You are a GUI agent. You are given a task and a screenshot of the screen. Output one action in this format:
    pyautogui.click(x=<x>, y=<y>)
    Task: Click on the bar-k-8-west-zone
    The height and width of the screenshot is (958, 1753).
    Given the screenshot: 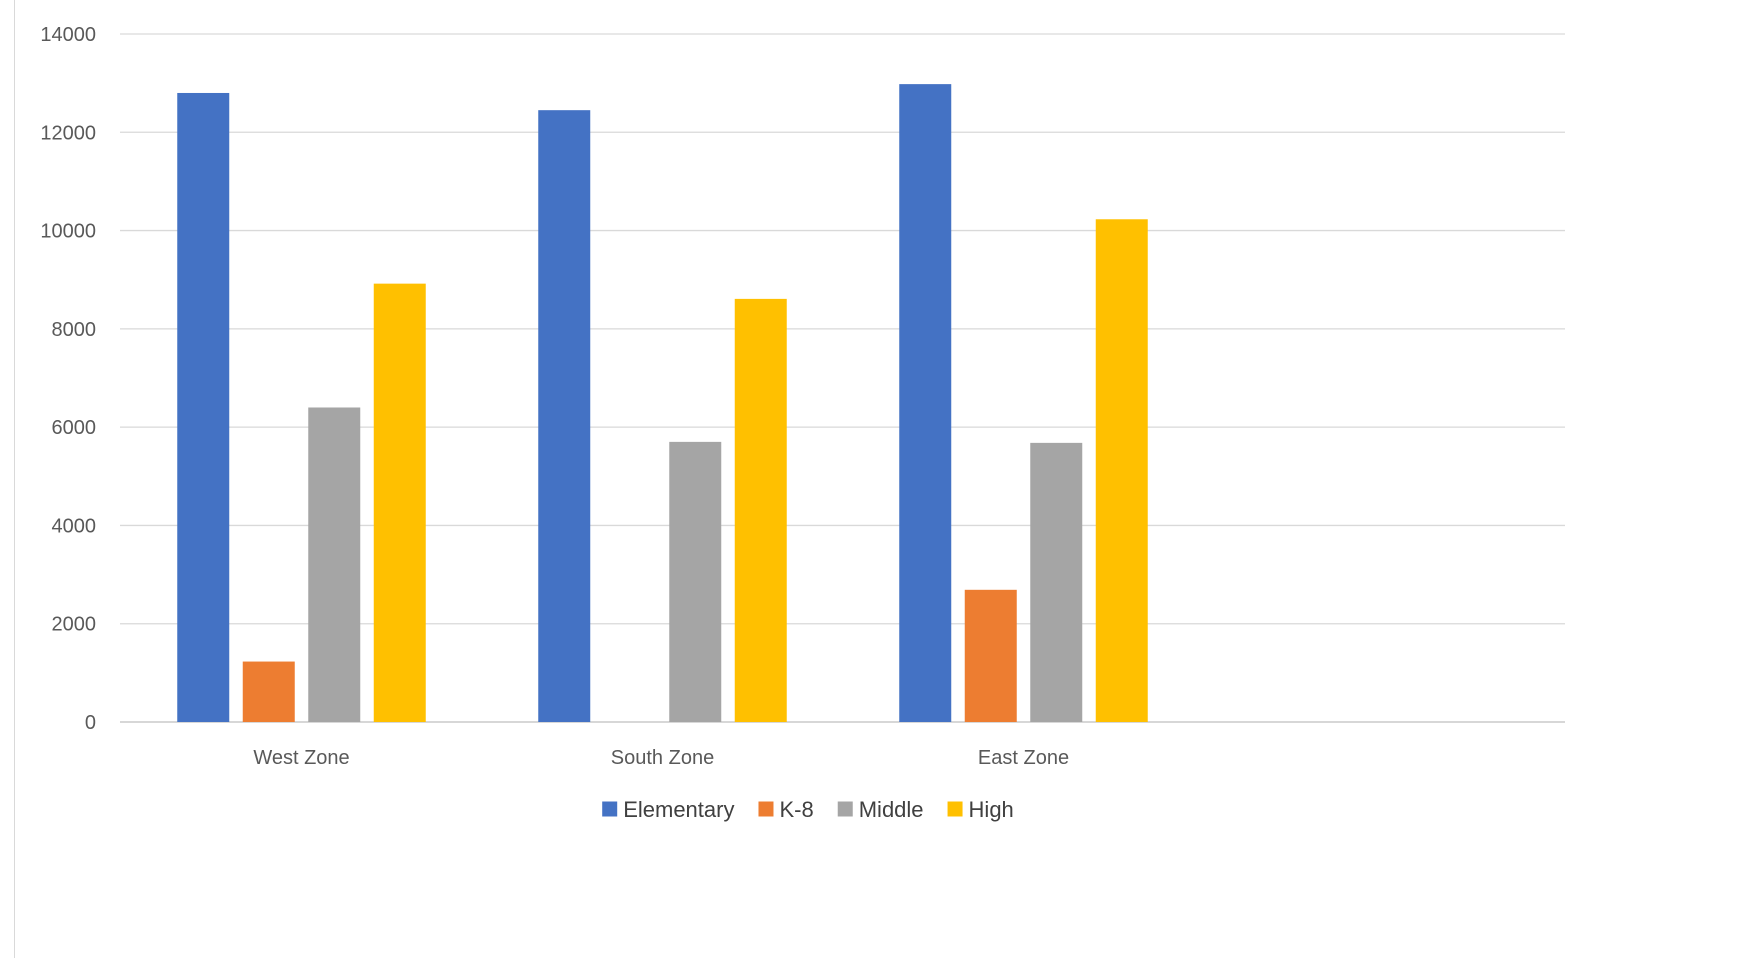 What is the action you would take?
    pyautogui.click(x=268, y=691)
    